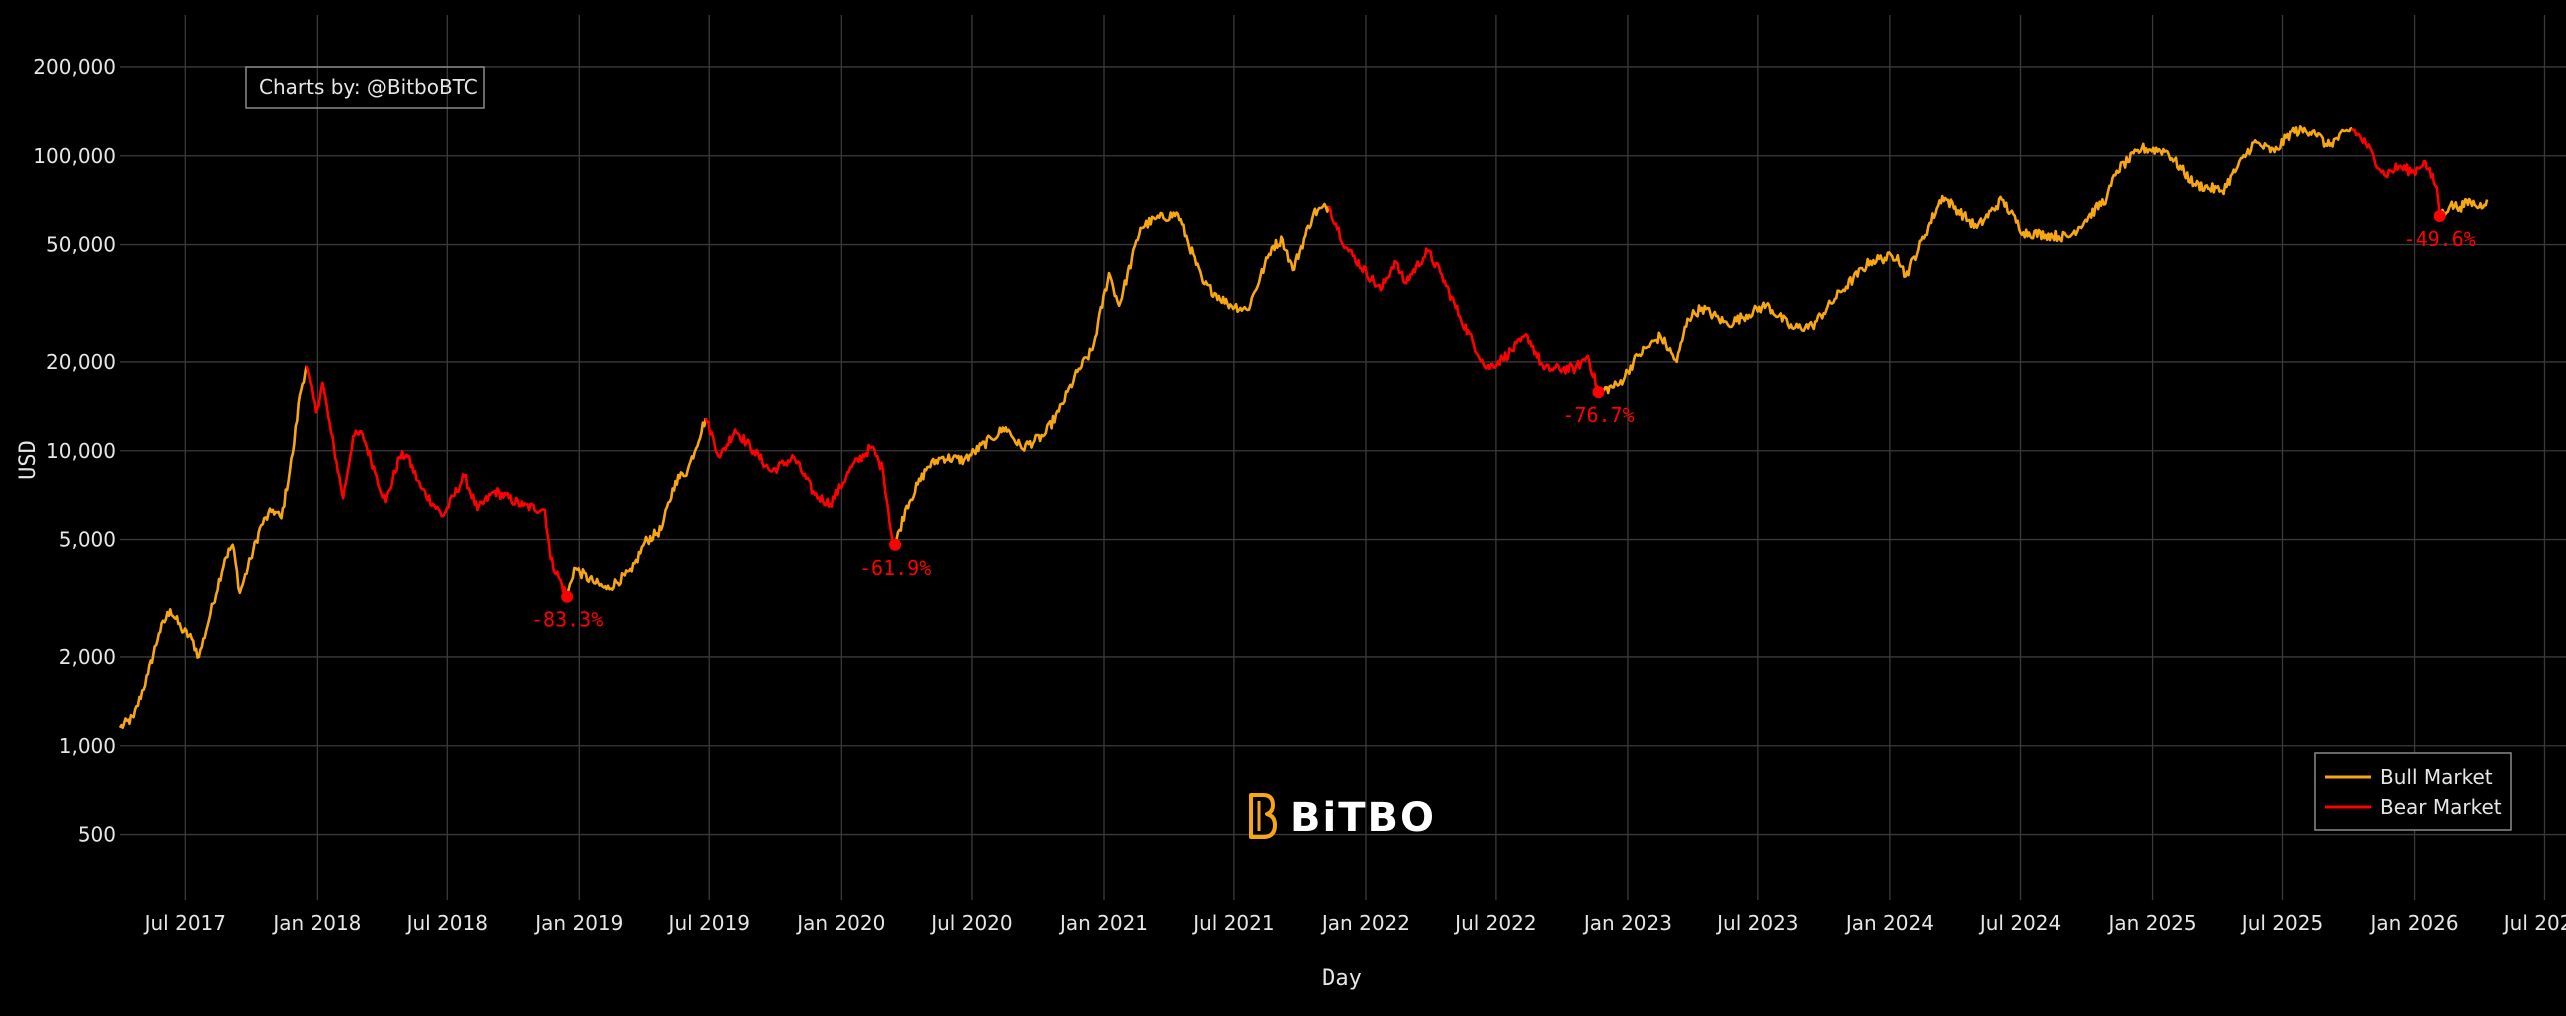  What do you see at coordinates (1232, 923) in the screenshot?
I see `x-tick-label: Jul 2021` at bounding box center [1232, 923].